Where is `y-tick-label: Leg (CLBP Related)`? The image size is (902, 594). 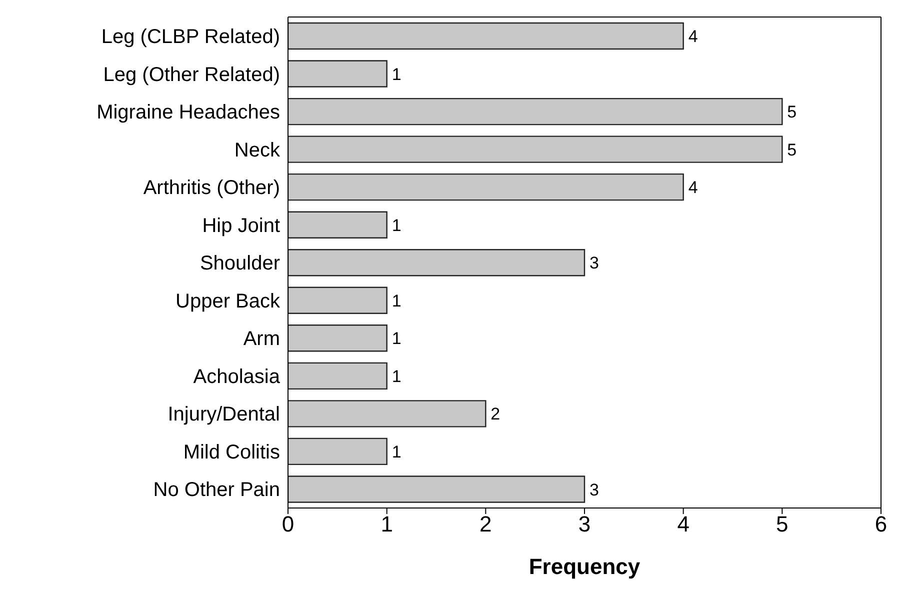
y-tick-label: Leg (CLBP Related) is located at coordinates (190, 37).